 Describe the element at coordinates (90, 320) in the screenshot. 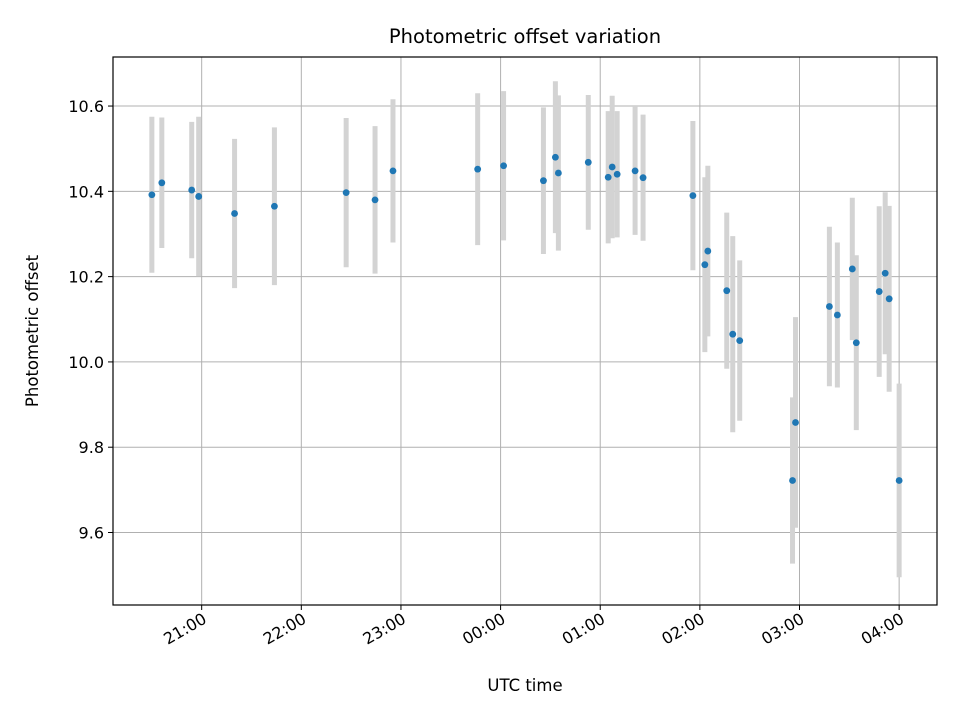

I see `y-axis: 9.6 9.8 10.0 10.2 10.4 10.6` at that location.